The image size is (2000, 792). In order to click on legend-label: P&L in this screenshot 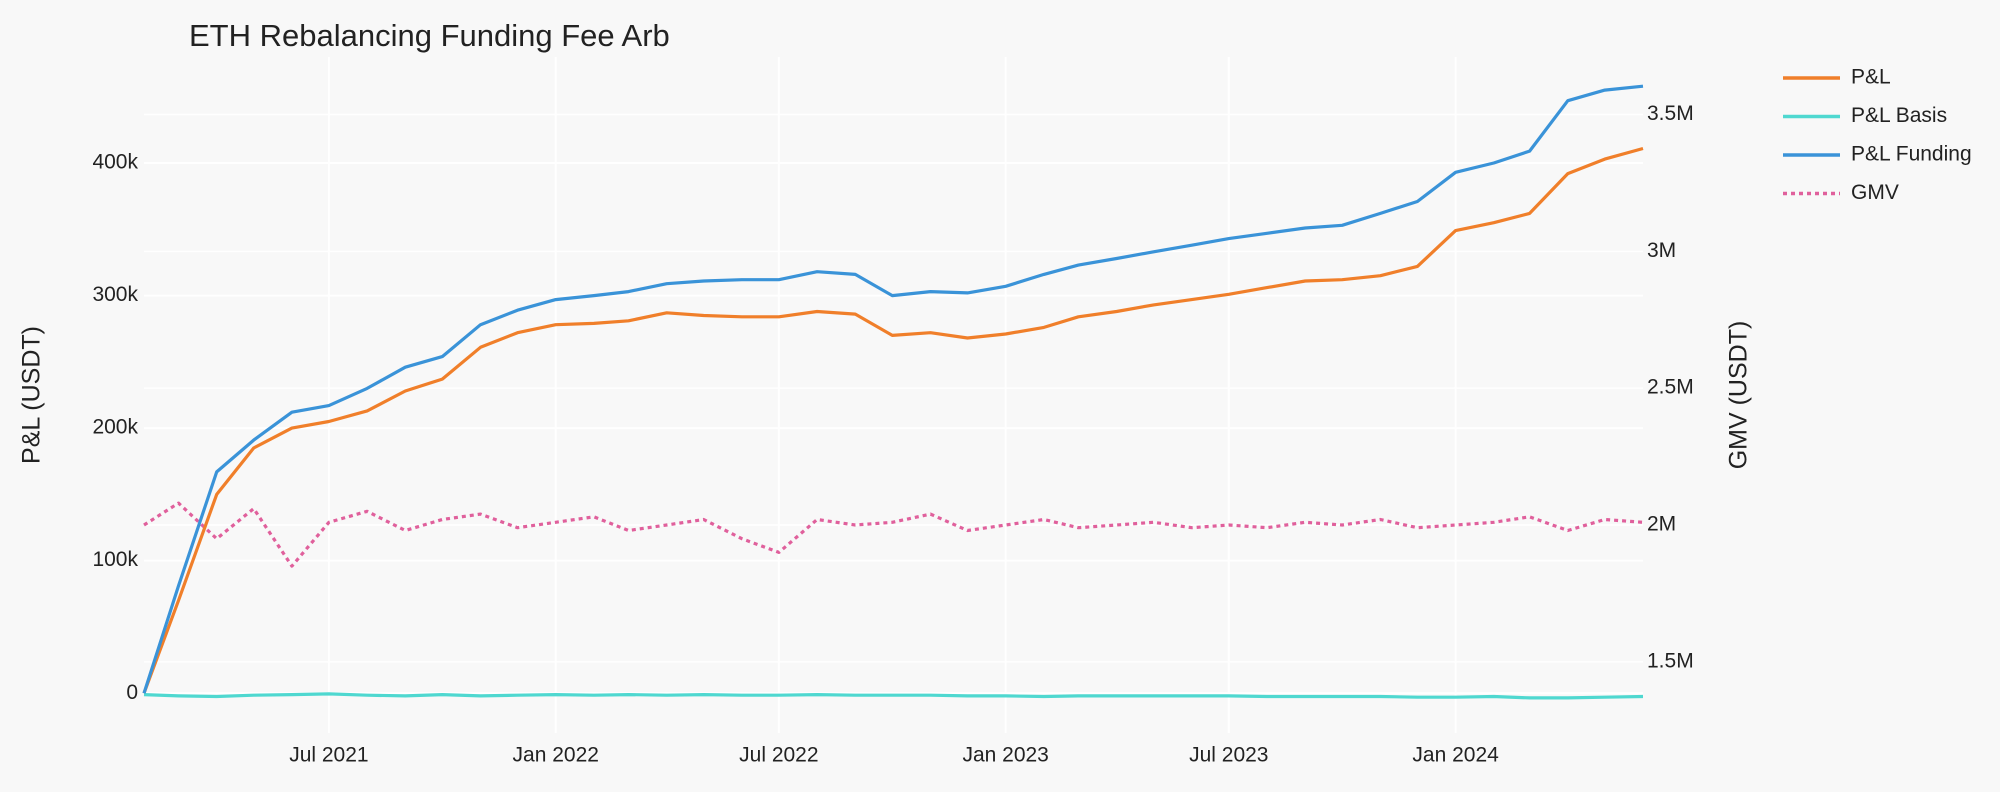, I will do `click(1871, 77)`.